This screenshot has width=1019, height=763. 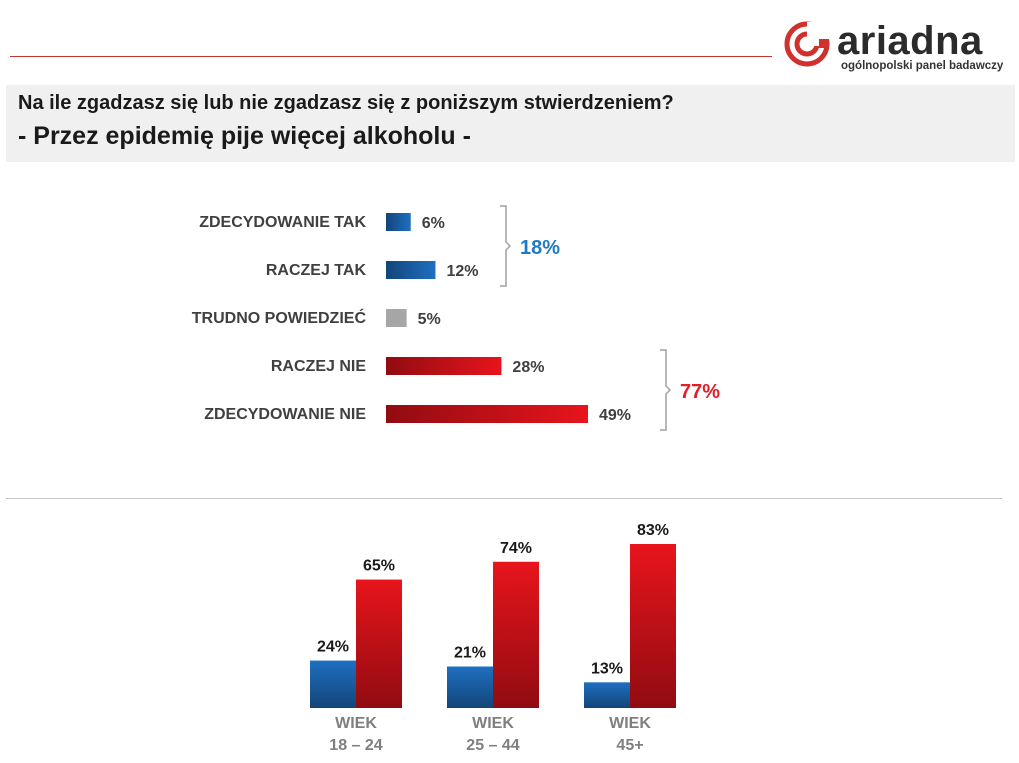 What do you see at coordinates (615, 415) in the screenshot?
I see `value-label: 49%` at bounding box center [615, 415].